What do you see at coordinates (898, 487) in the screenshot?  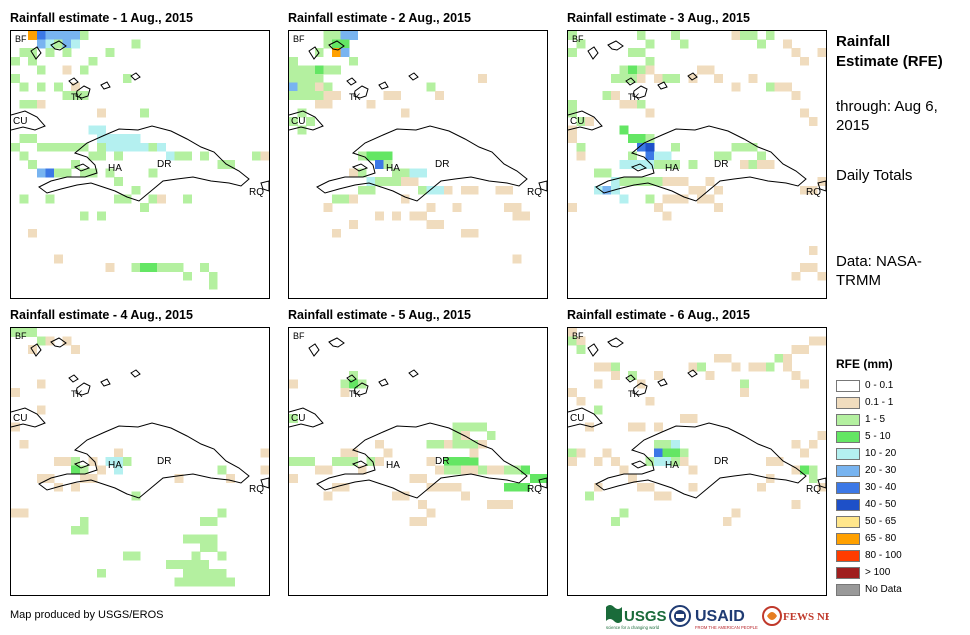 I see `legend-item: 30 - 40` at bounding box center [898, 487].